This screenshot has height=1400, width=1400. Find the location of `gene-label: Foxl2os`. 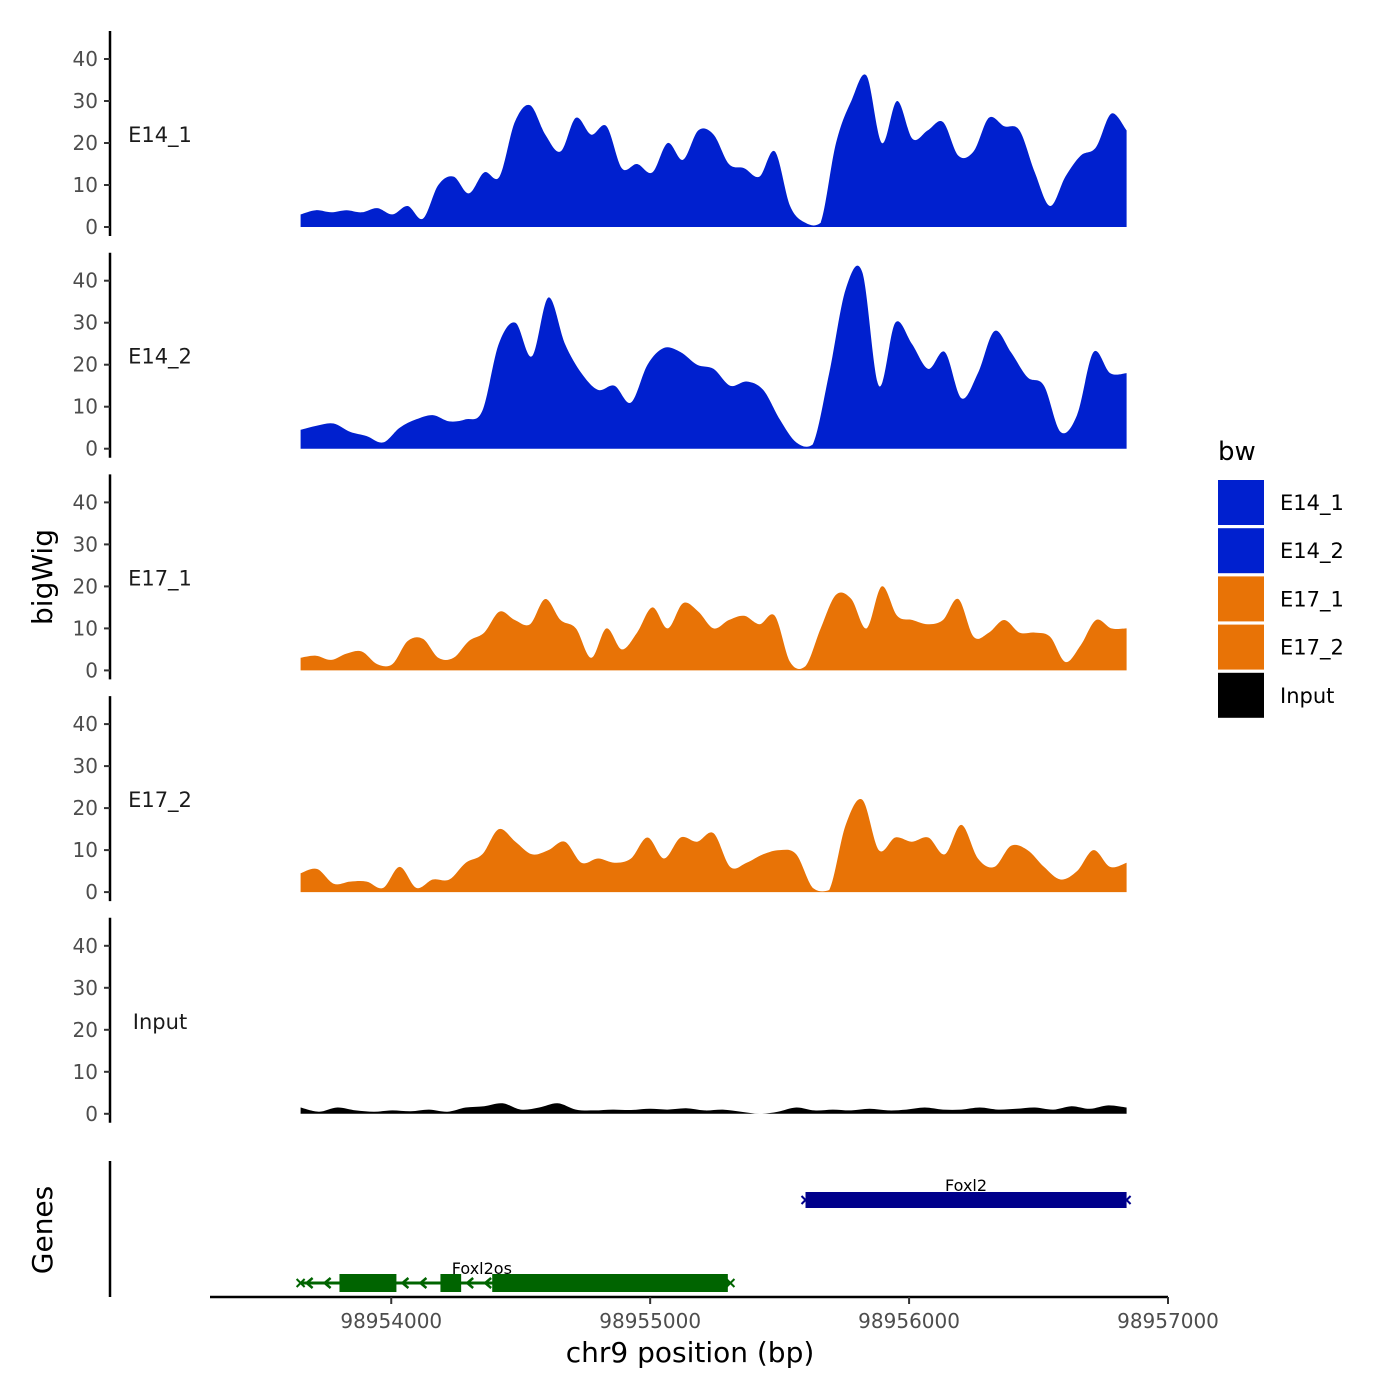

gene-label: Foxl2os is located at coordinates (482, 1268).